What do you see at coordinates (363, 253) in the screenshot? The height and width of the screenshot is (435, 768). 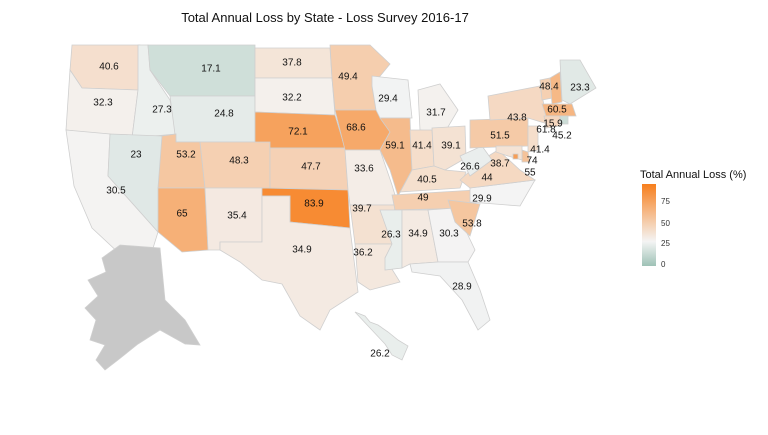 I see `state-label-LA: 36.2` at bounding box center [363, 253].